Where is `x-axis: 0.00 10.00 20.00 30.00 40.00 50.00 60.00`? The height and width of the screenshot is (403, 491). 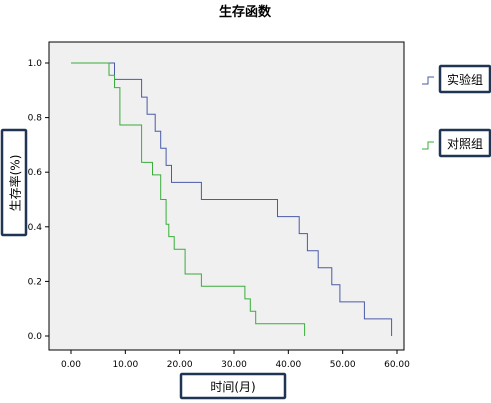 x-axis: 0.00 10.00 20.00 30.00 40.00 50.00 60.00 is located at coordinates (235, 360).